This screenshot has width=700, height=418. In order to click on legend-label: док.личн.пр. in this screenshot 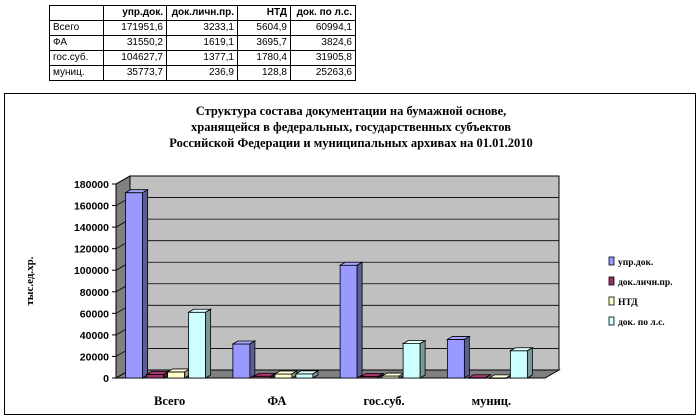, I will do `click(645, 283)`.